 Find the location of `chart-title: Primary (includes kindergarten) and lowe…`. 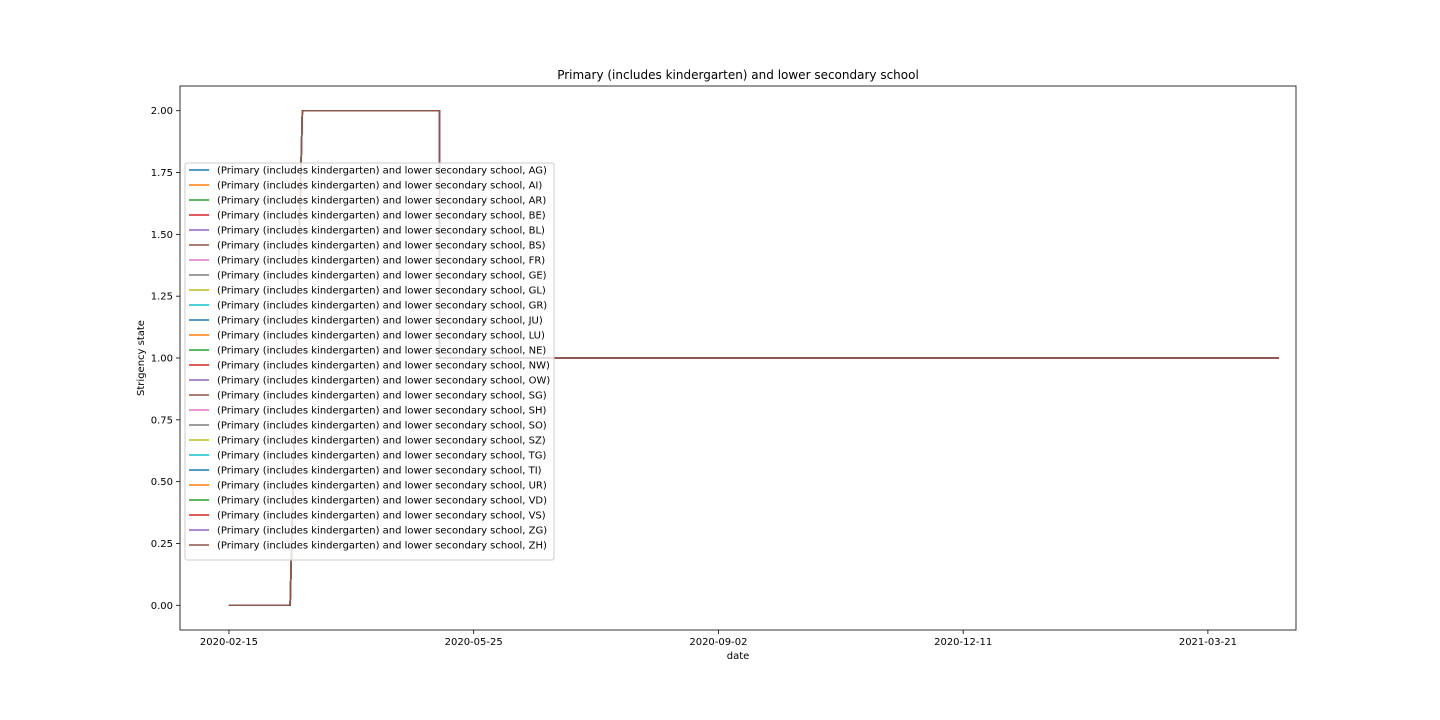

chart-title: Primary (includes kindergarten) and lowe… is located at coordinates (738, 75).